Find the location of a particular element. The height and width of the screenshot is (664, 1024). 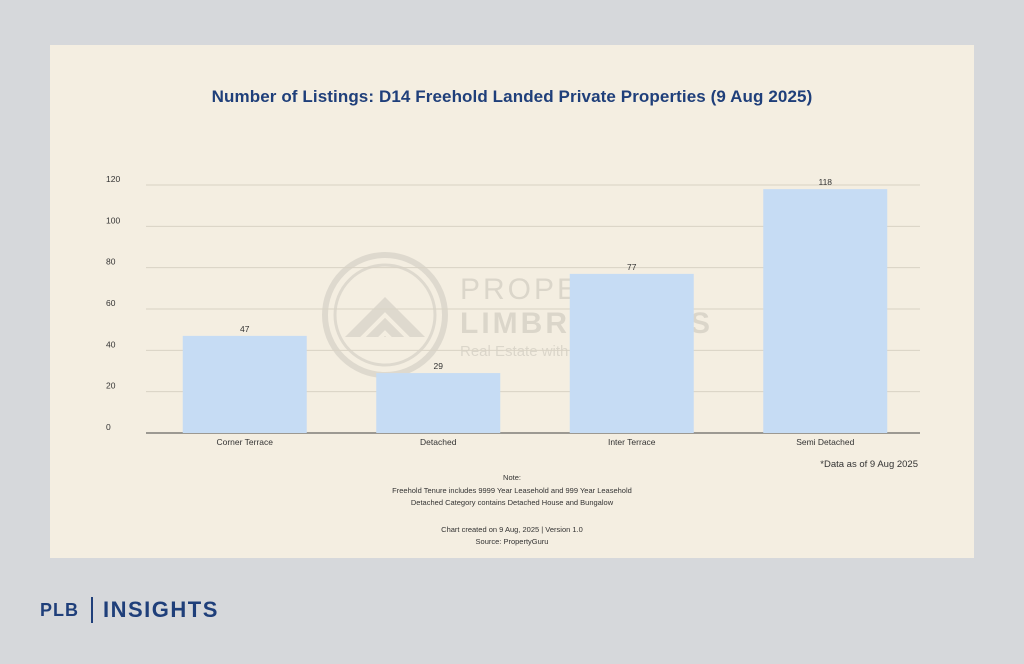

y-tick-label: 100 is located at coordinates (113, 220).